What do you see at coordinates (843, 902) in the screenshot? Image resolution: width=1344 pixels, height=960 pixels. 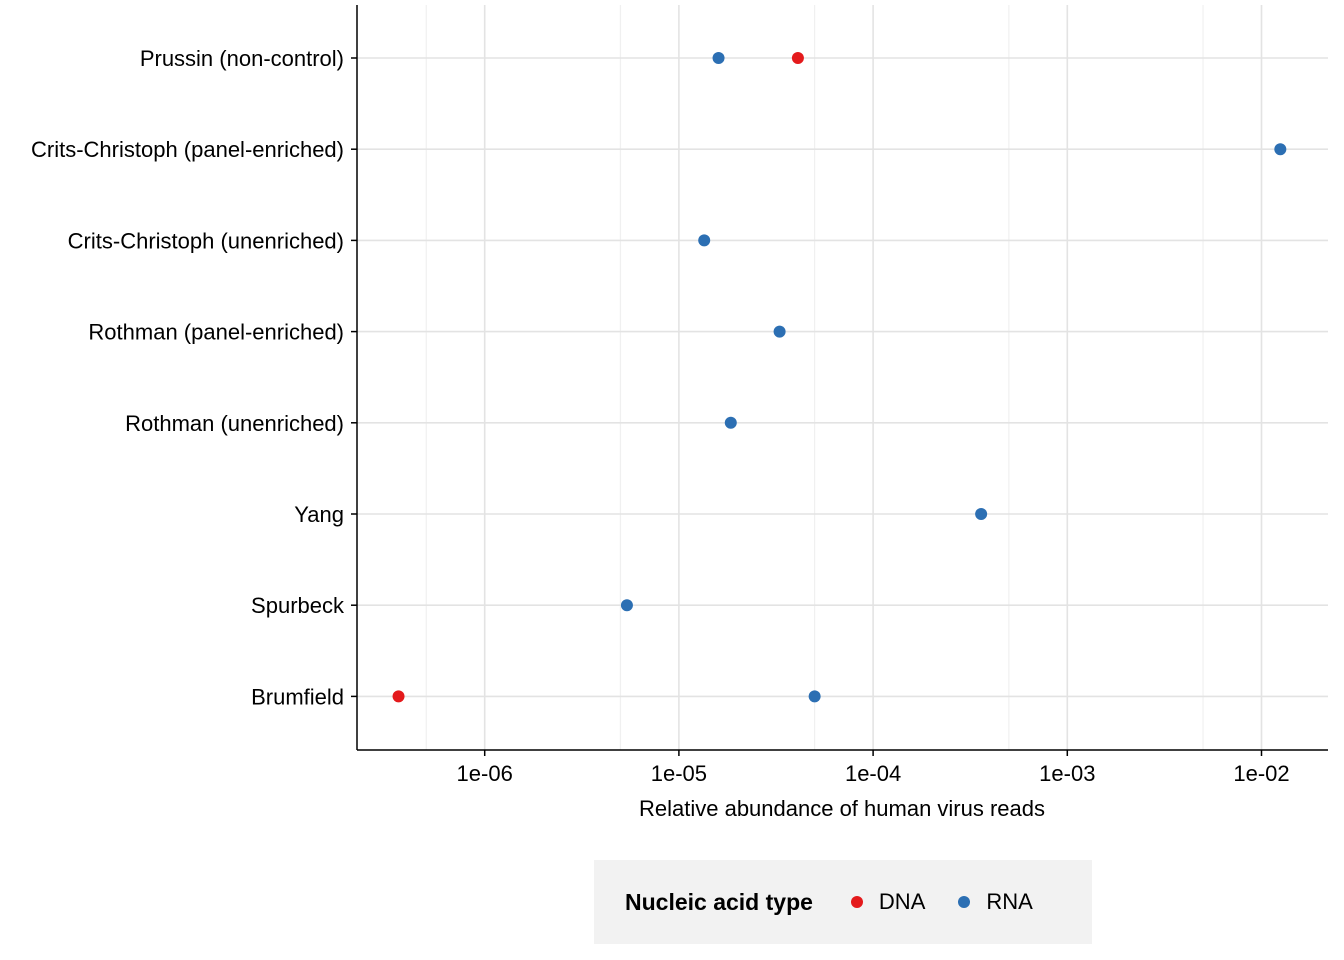 I see `legend: Nucleic acid type DNA RNA` at bounding box center [843, 902].